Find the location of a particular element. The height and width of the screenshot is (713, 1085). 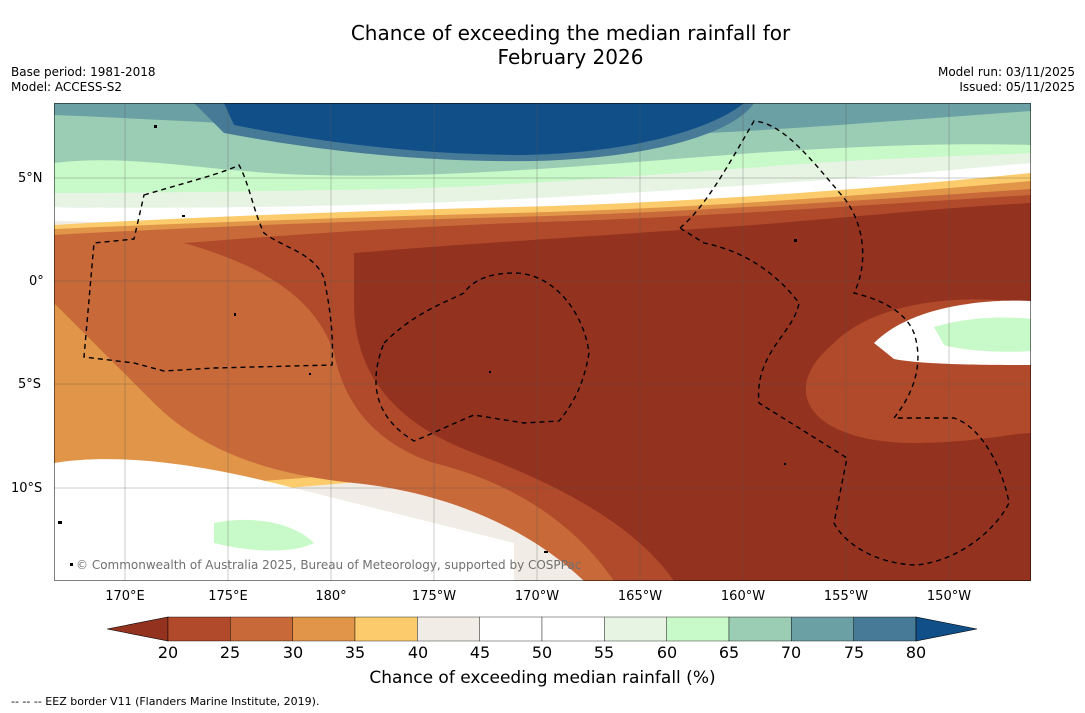

southwest-white is located at coordinates (284, 520).